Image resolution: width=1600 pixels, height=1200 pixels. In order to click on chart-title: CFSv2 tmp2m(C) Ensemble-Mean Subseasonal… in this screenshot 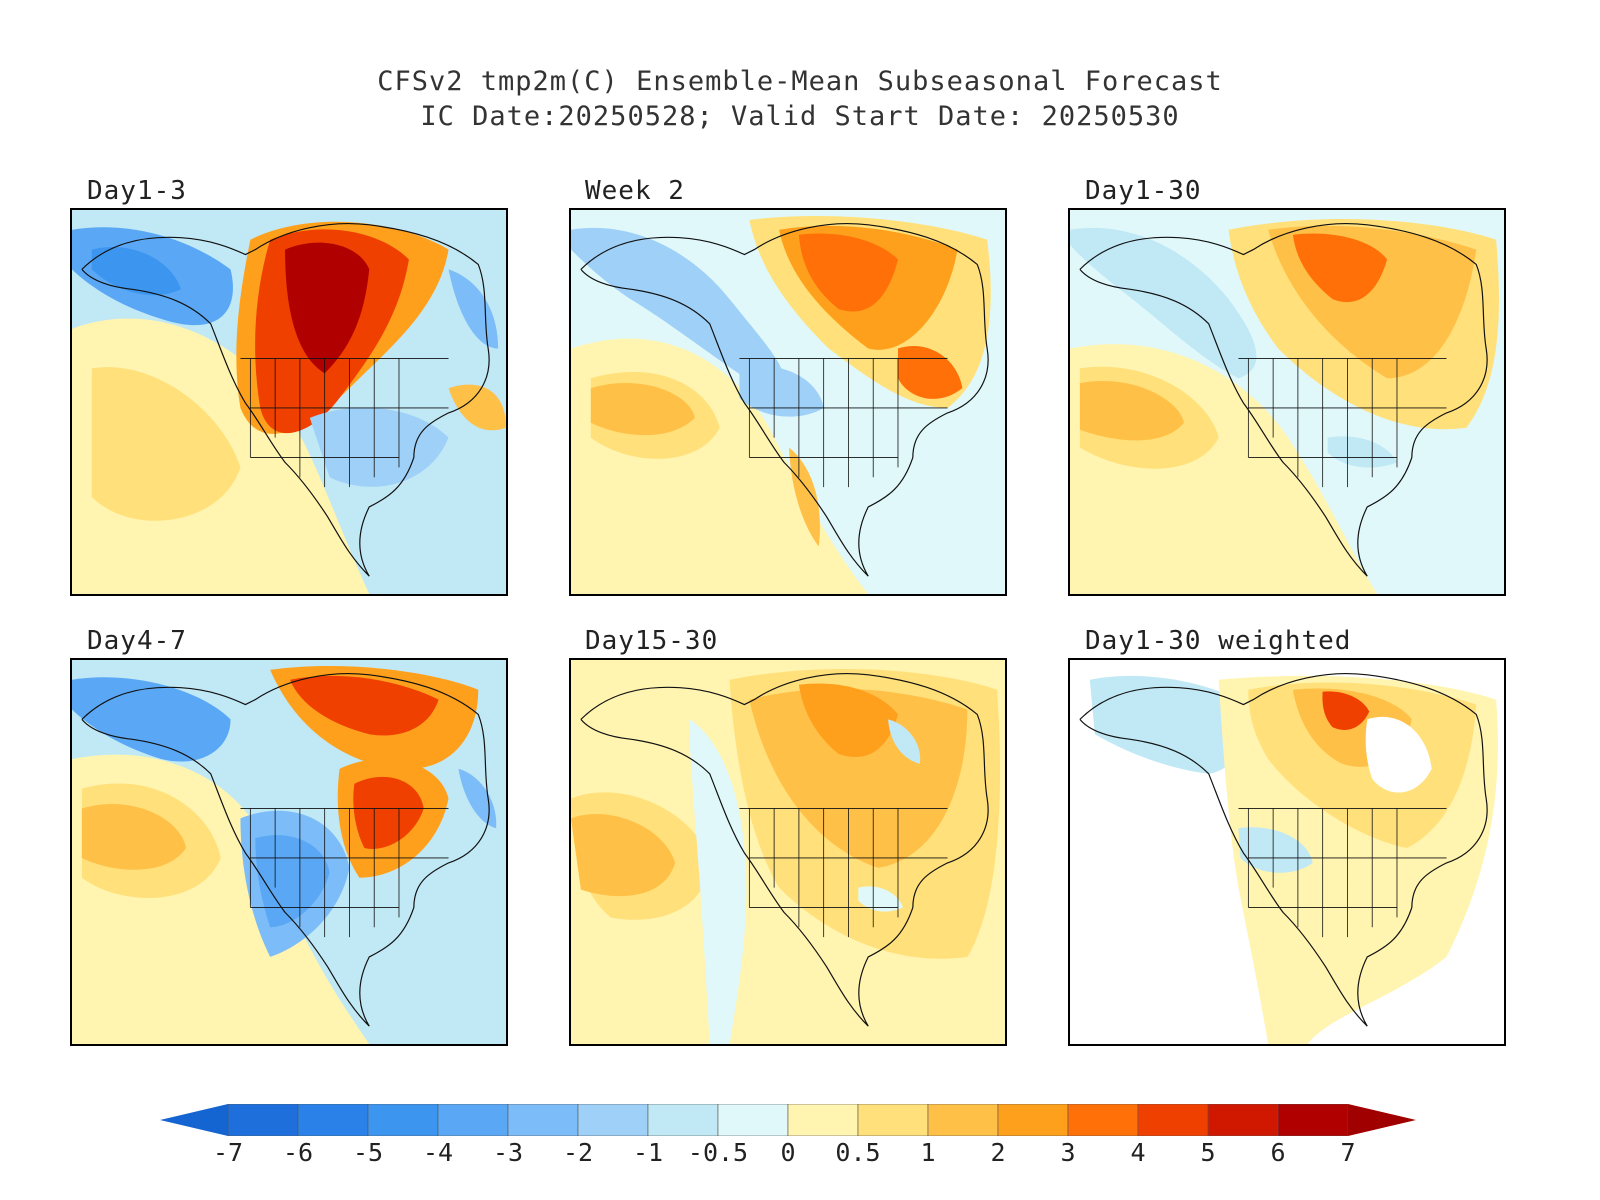, I will do `click(800, 81)`.